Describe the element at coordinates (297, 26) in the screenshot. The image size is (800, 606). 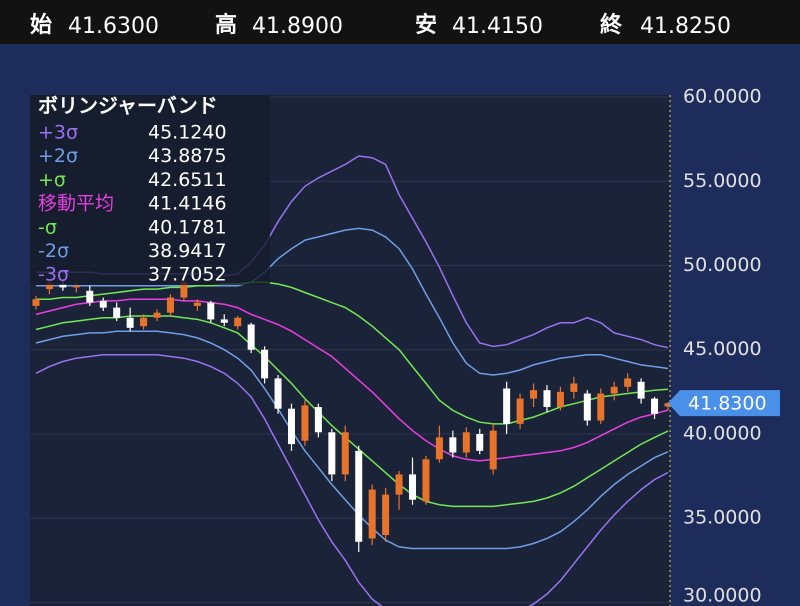
I see `header-value: 41.8900` at that location.